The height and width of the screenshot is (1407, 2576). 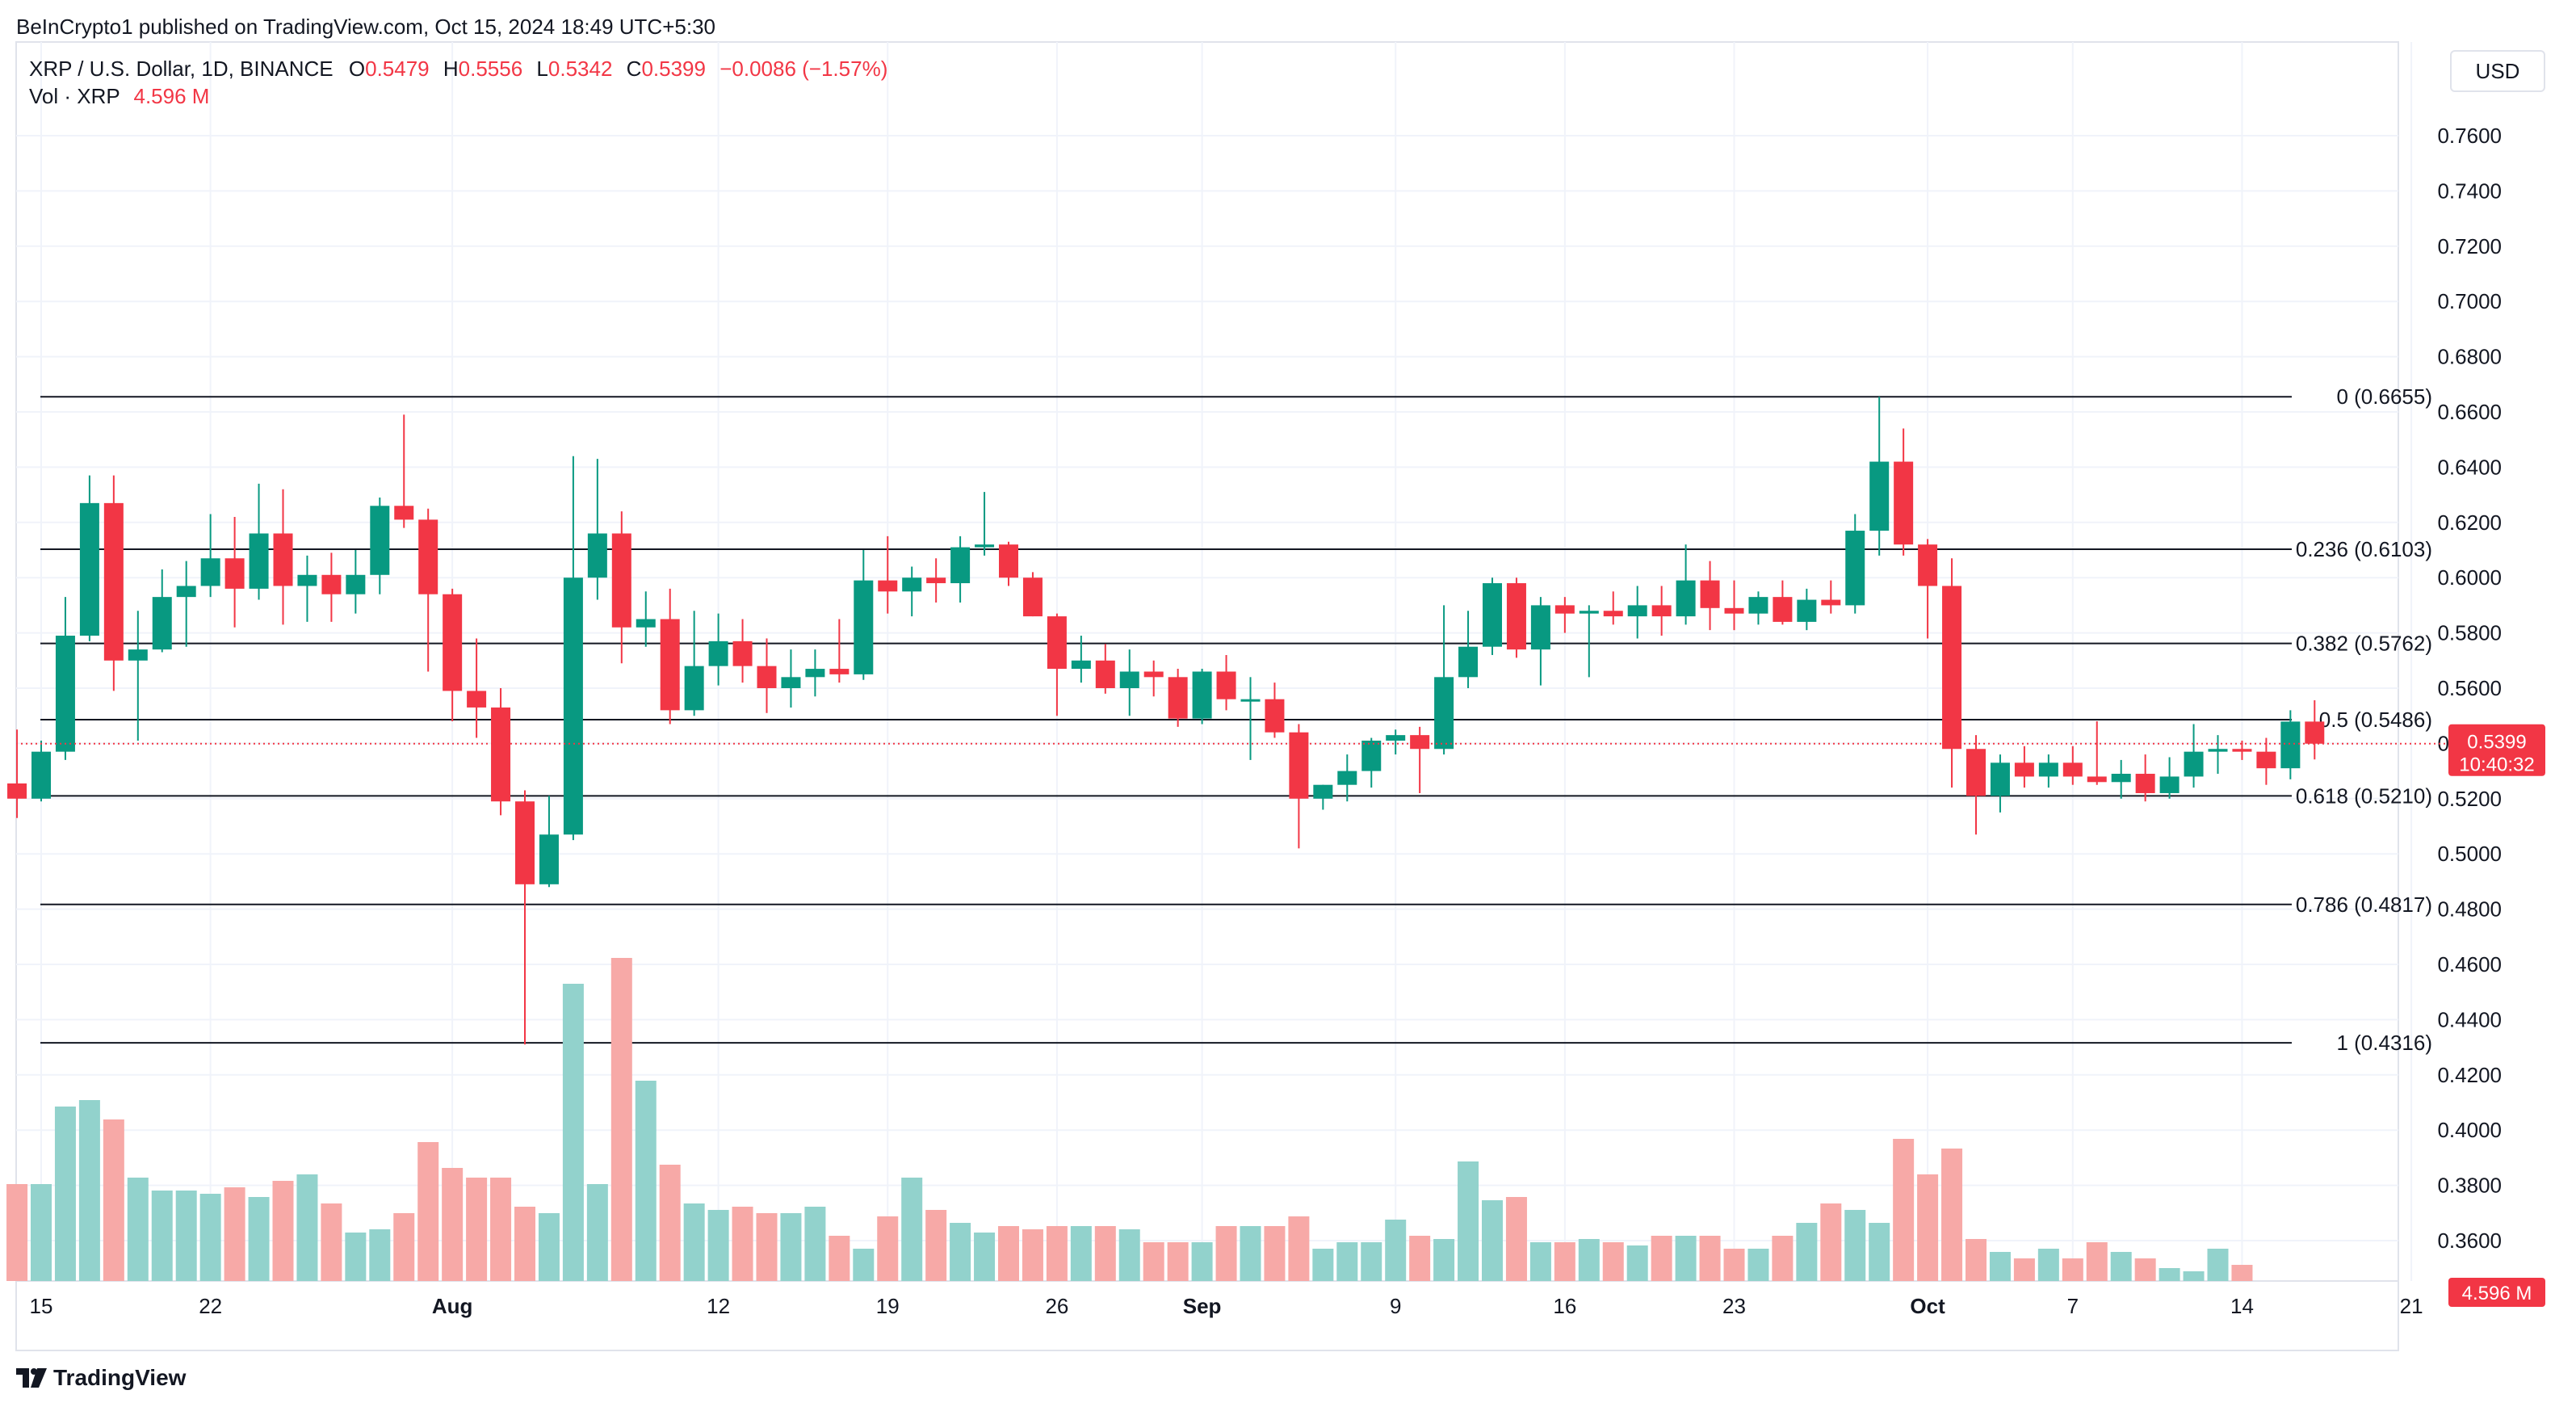 What do you see at coordinates (2469, 633) in the screenshot?
I see `price-tick-label: 0.5800` at bounding box center [2469, 633].